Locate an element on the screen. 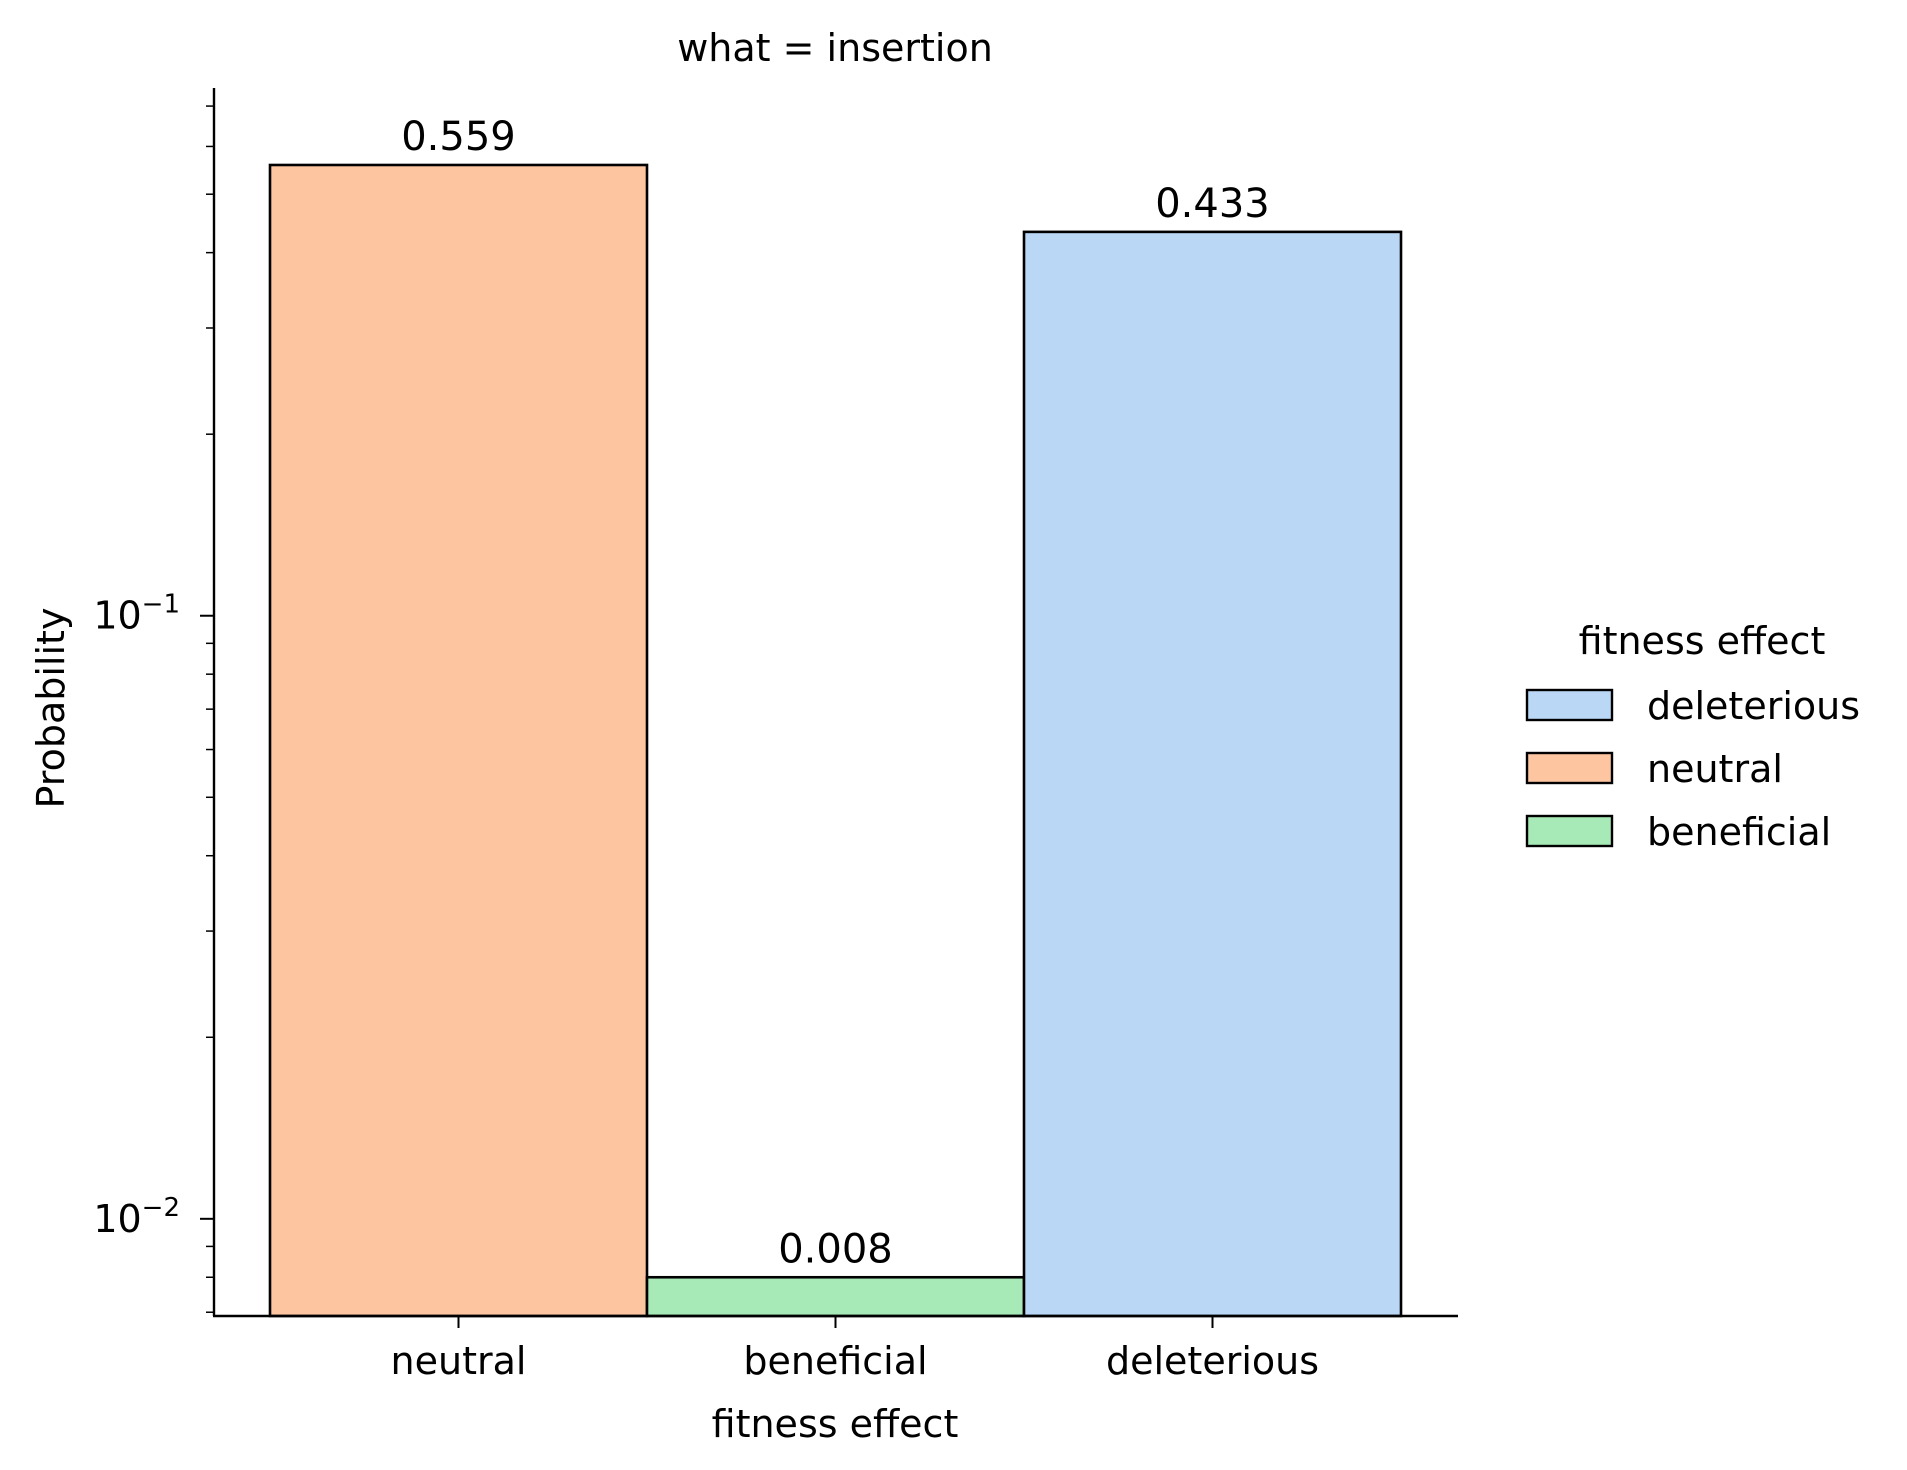 The width and height of the screenshot is (1907, 1470). legend-swatch-beneficial is located at coordinates (1569, 831).